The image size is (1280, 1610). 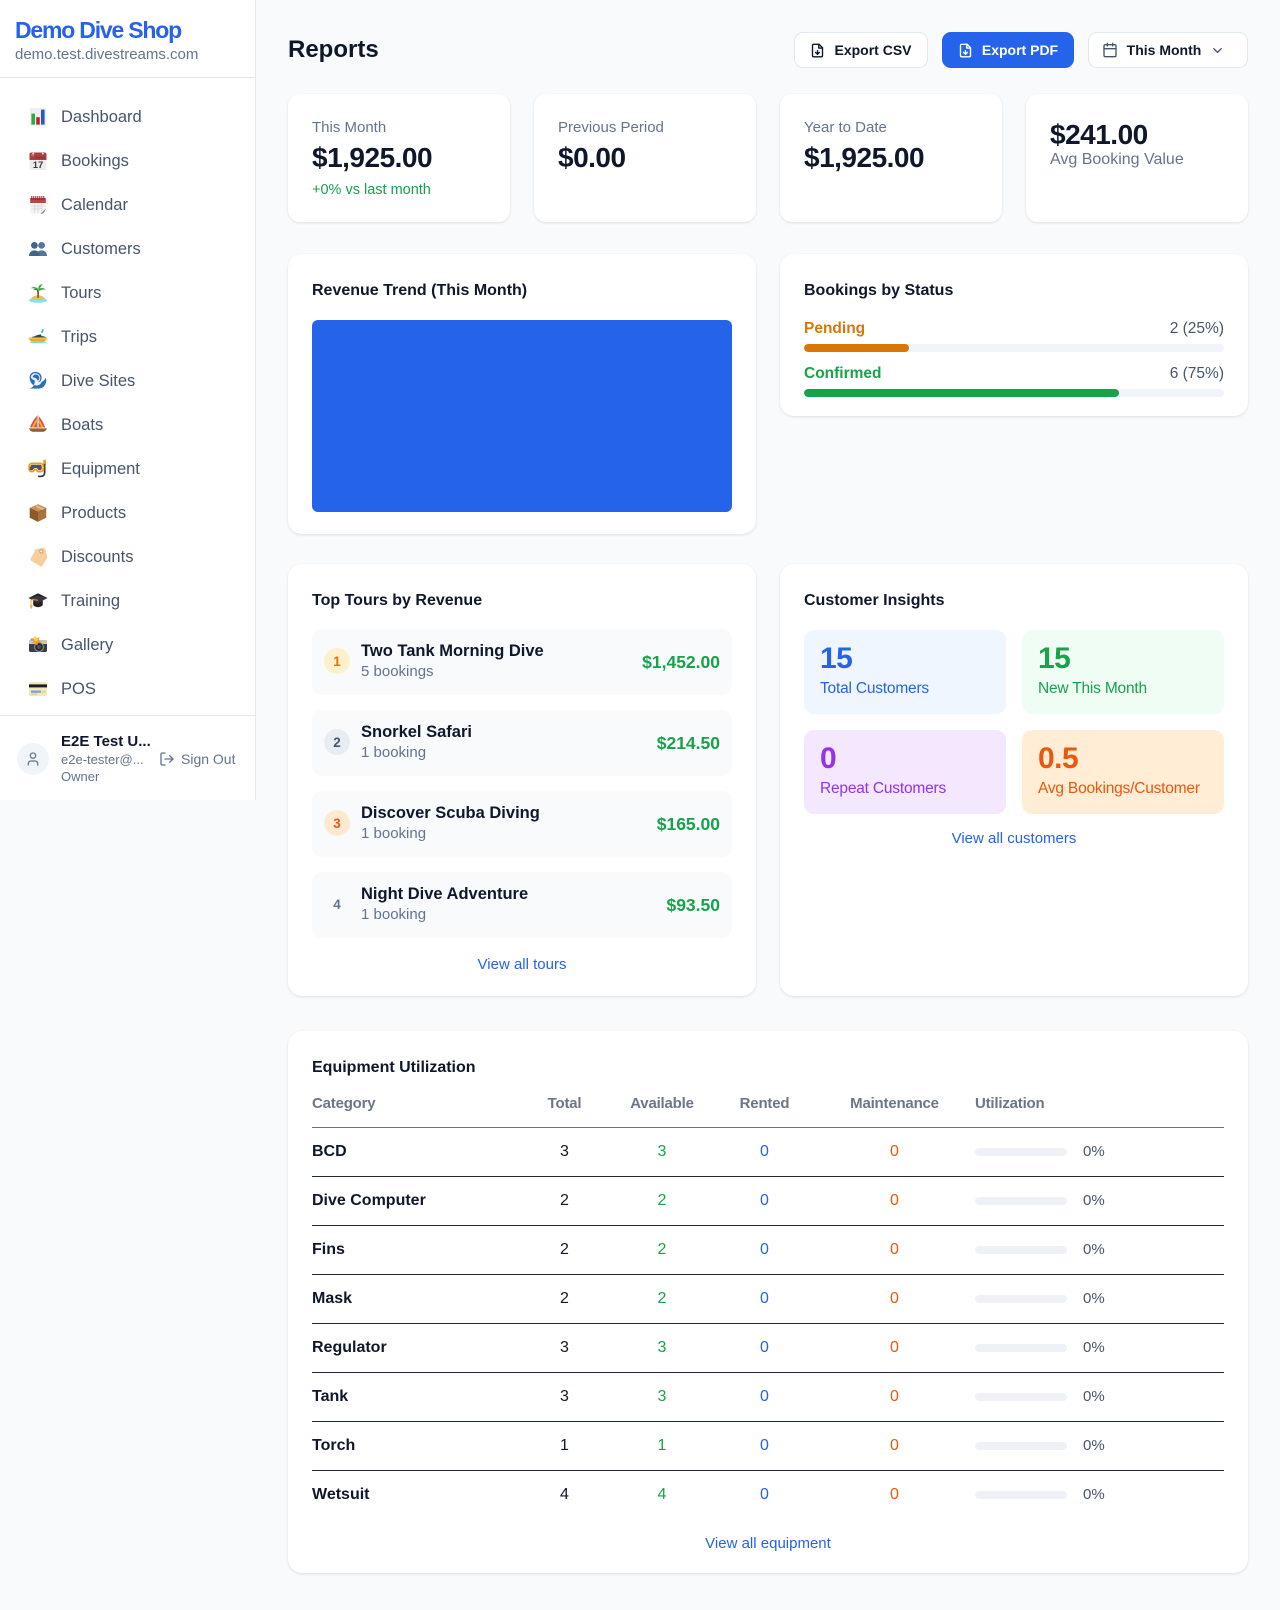 What do you see at coordinates (38, 165) in the screenshot?
I see `svg-text: 17` at bounding box center [38, 165].